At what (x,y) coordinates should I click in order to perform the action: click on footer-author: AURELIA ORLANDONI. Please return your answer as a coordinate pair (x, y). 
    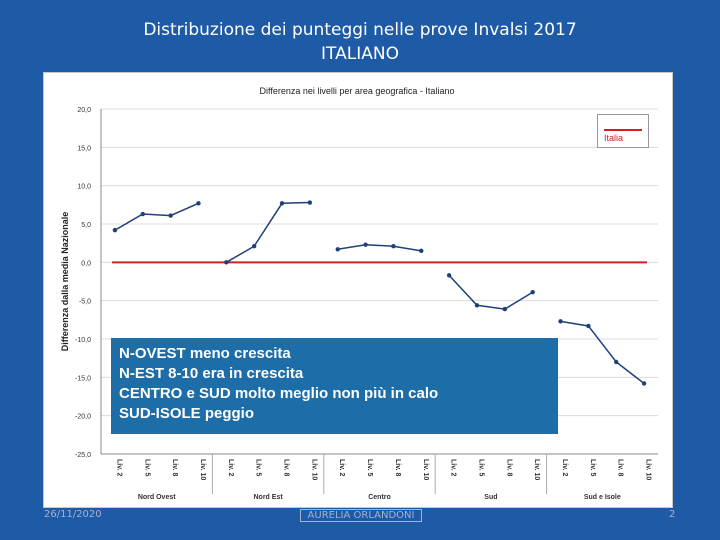
    Looking at the image, I should click on (361, 515).